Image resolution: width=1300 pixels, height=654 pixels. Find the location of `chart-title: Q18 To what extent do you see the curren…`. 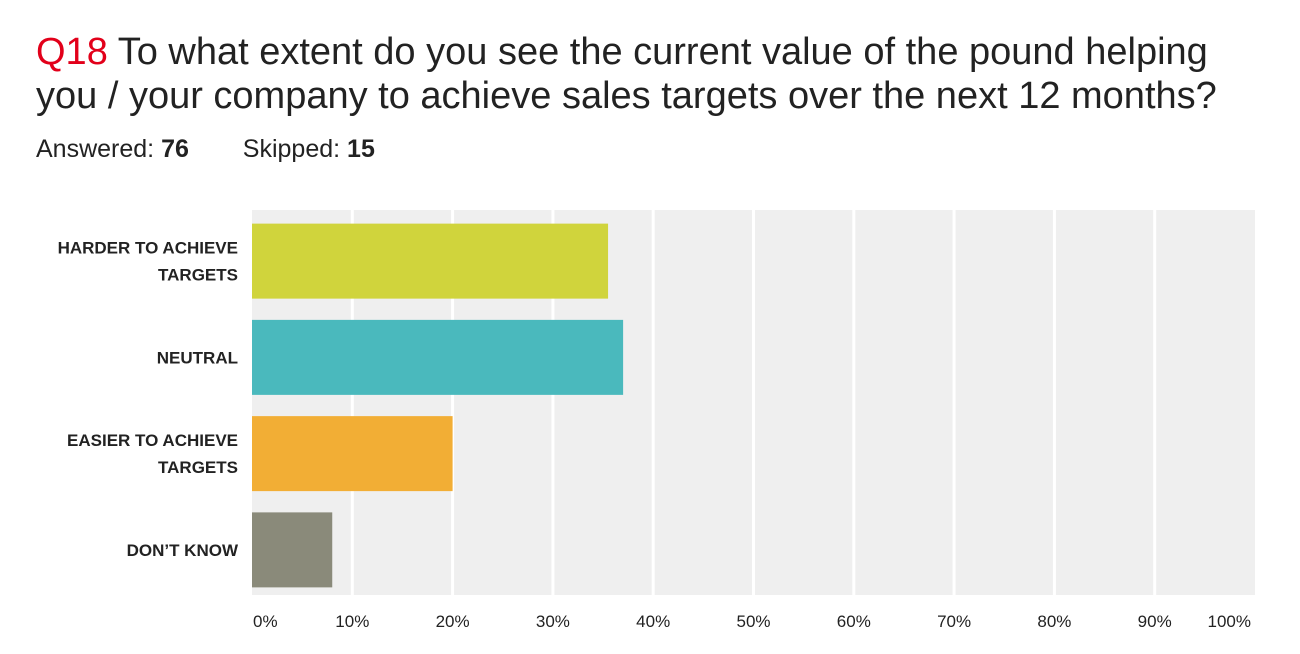

chart-title: Q18 To what extent do you see the curren… is located at coordinates (656, 74).